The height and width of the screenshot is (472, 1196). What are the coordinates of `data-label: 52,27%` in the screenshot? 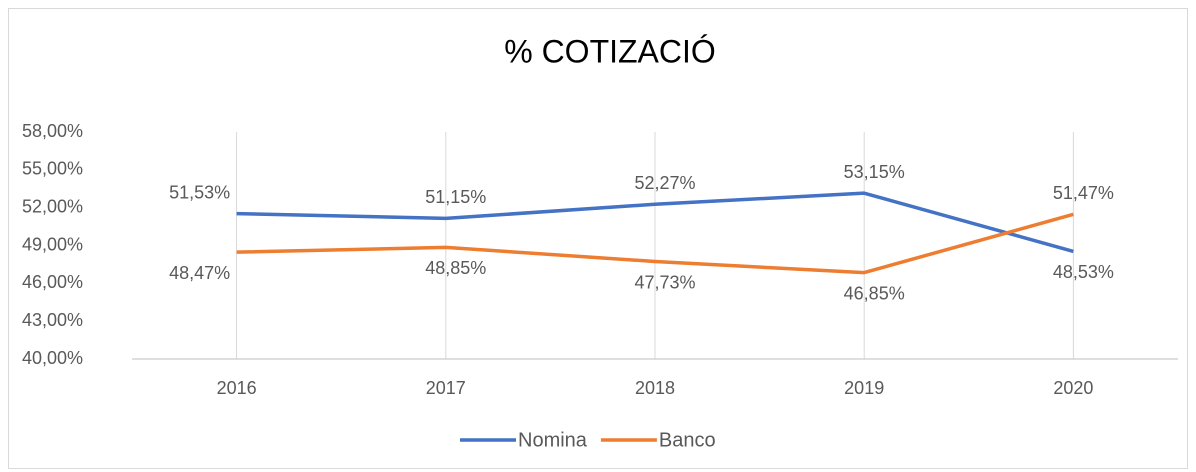 It's located at (664, 183).